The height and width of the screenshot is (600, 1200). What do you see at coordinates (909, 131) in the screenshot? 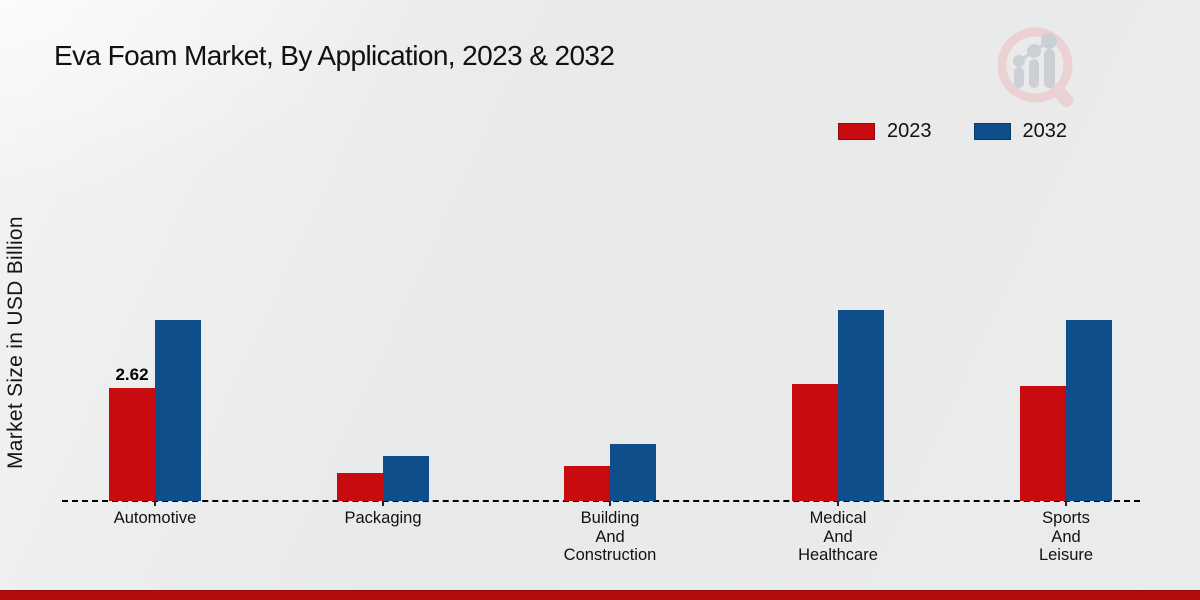
I see `legend-label-2023: 2023` at bounding box center [909, 131].